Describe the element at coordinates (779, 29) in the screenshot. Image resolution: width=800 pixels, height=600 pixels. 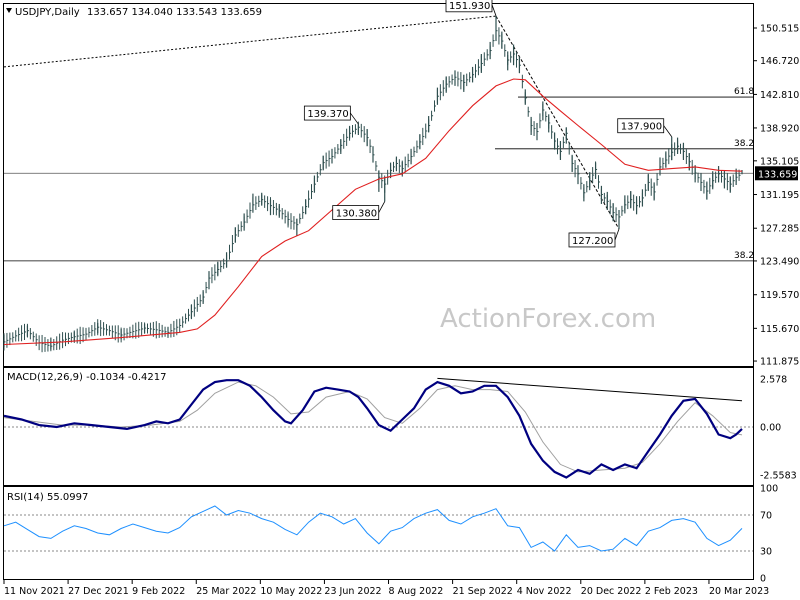
I see `price-tick-label: 150.515` at that location.